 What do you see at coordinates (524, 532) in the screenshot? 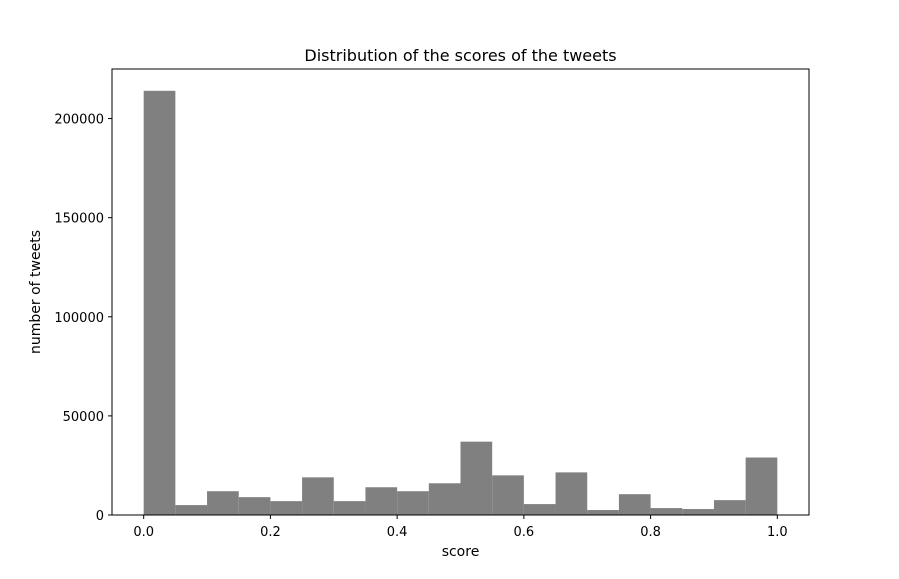
I see `x-tick-label: 0.6` at bounding box center [524, 532].